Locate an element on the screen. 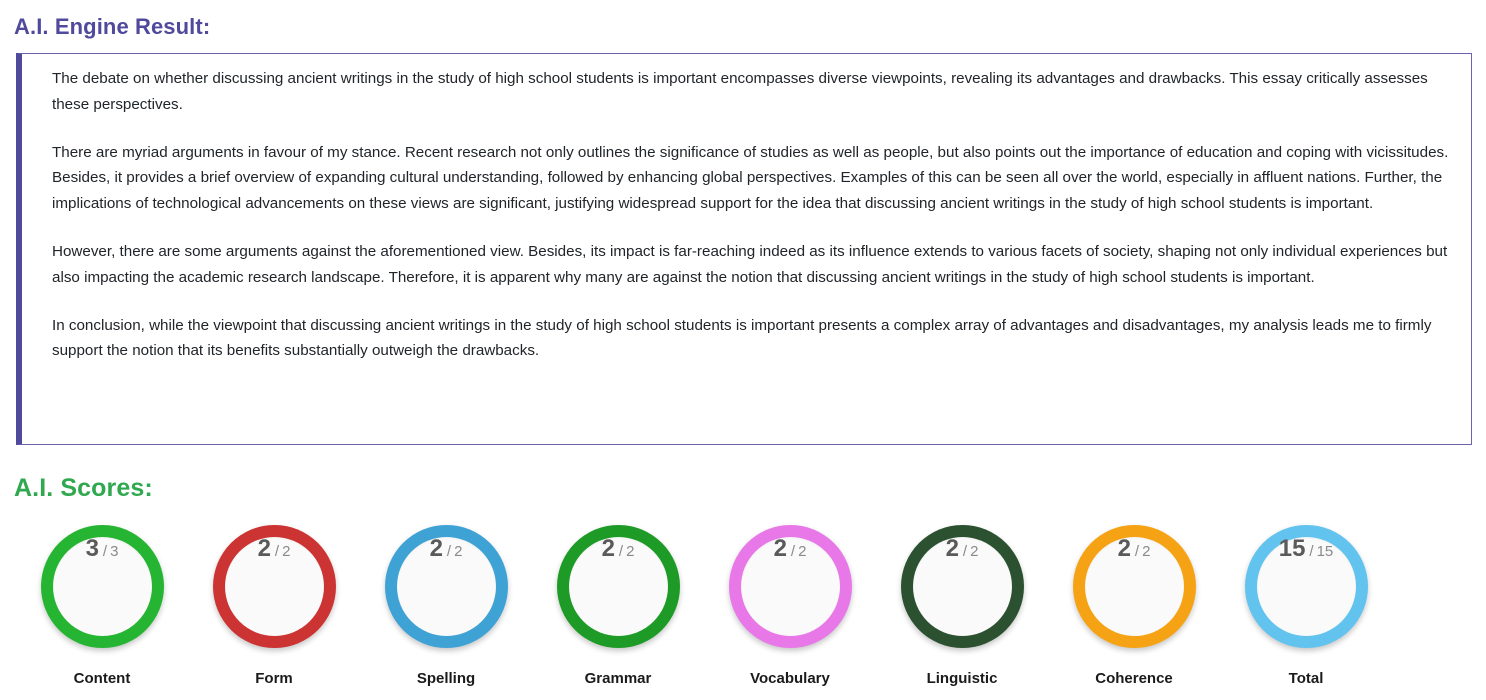 The image size is (1486, 700). score-label: Linguistic is located at coordinates (962, 678).